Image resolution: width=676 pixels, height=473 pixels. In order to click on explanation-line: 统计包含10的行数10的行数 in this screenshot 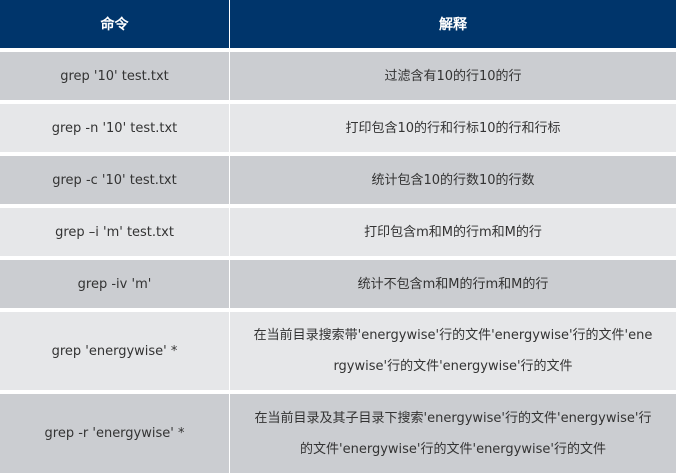, I will do `click(453, 180)`.